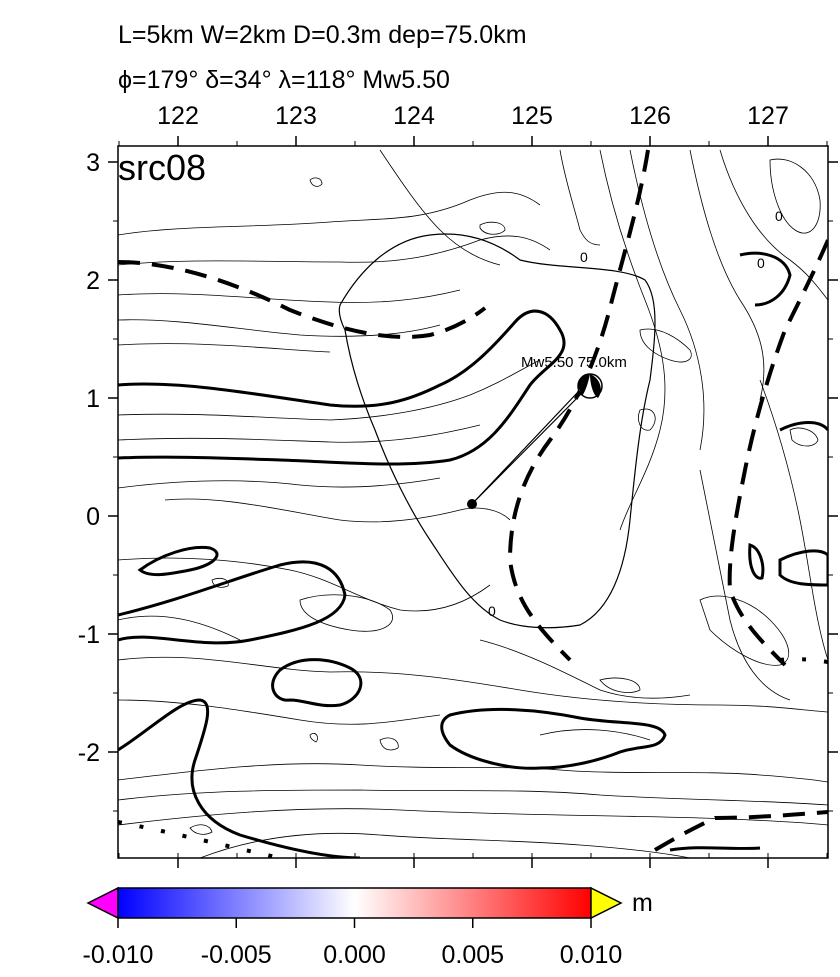 The height and width of the screenshot is (977, 840). What do you see at coordinates (574, 362) in the screenshot?
I see `source-label: Mw5.50 75.0km` at bounding box center [574, 362].